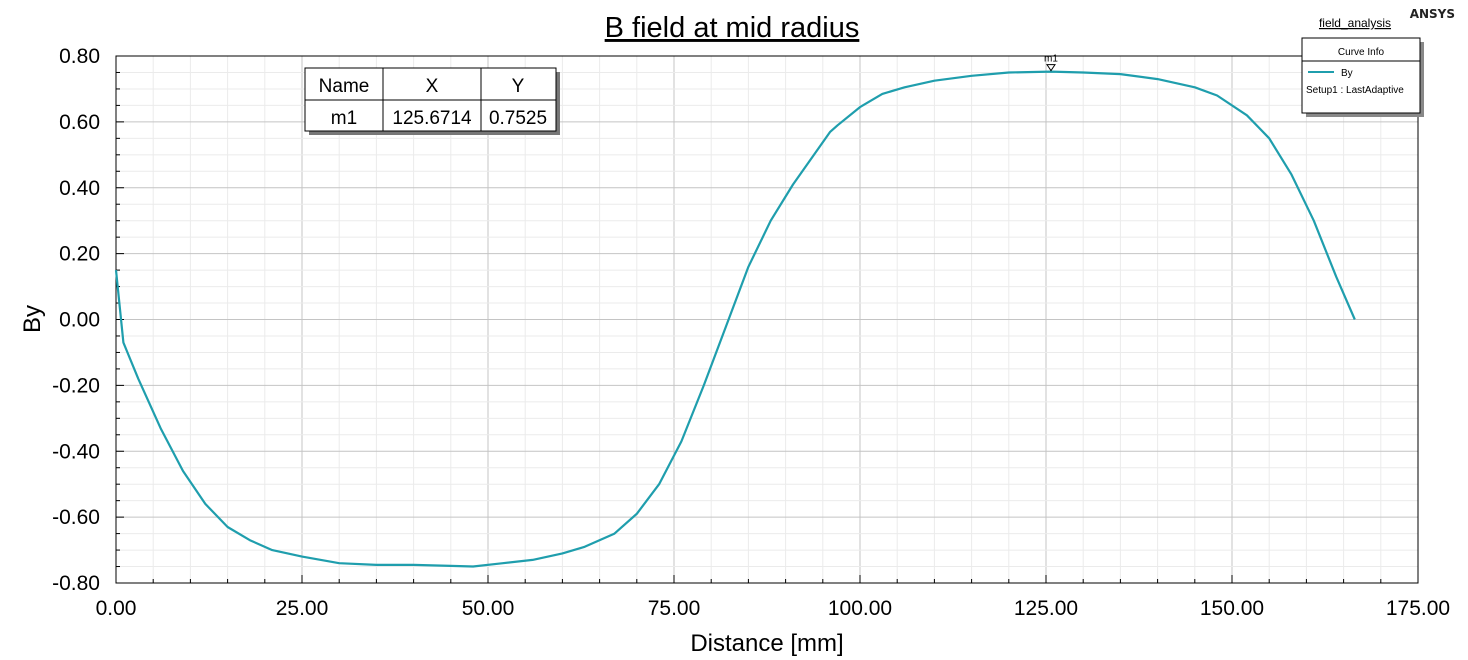 This screenshot has height=660, width=1468. Describe the element at coordinates (1046, 608) in the screenshot. I see `x-tick-label: 125.00` at that location.